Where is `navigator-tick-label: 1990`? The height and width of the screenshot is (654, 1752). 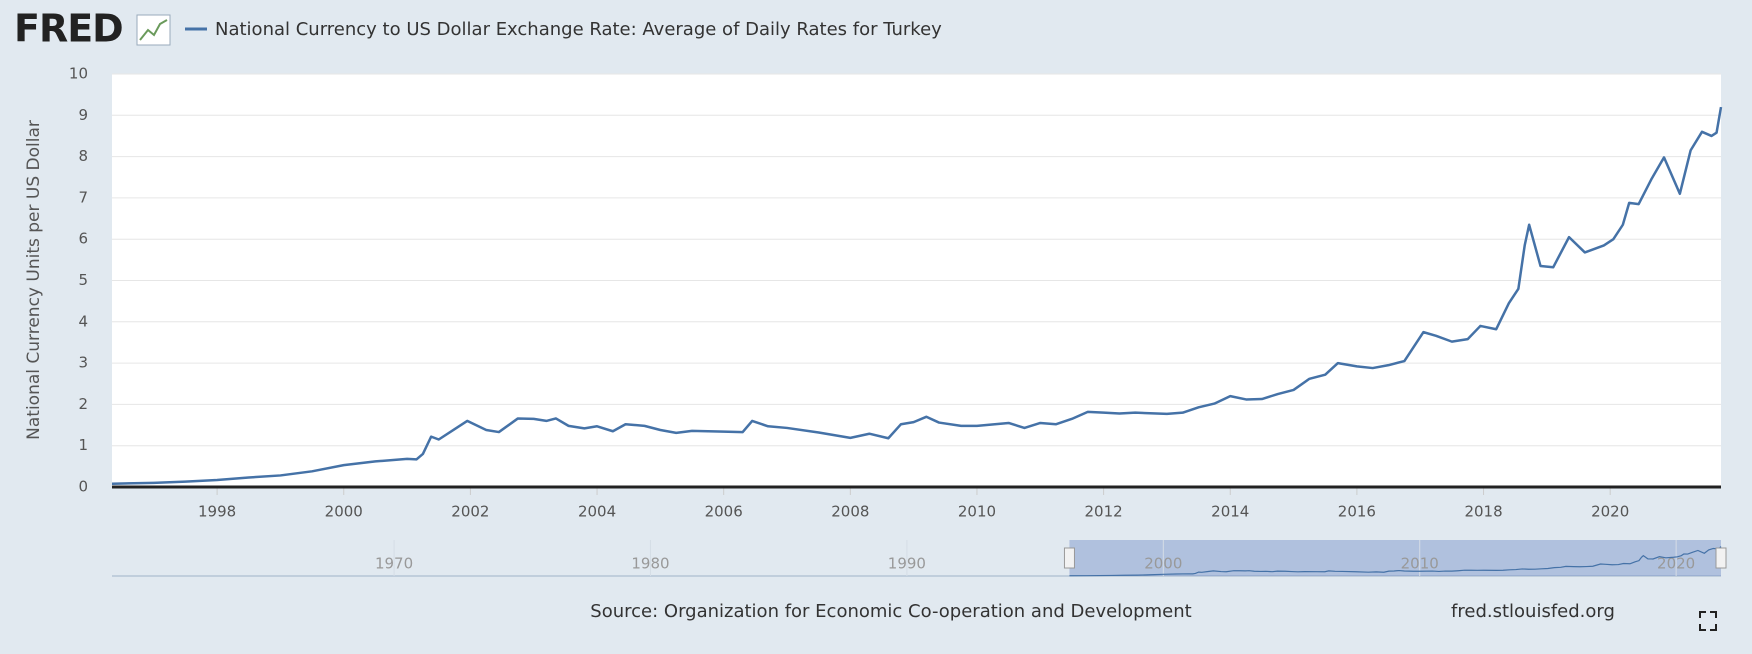 navigator-tick-label: 1990 is located at coordinates (907, 564).